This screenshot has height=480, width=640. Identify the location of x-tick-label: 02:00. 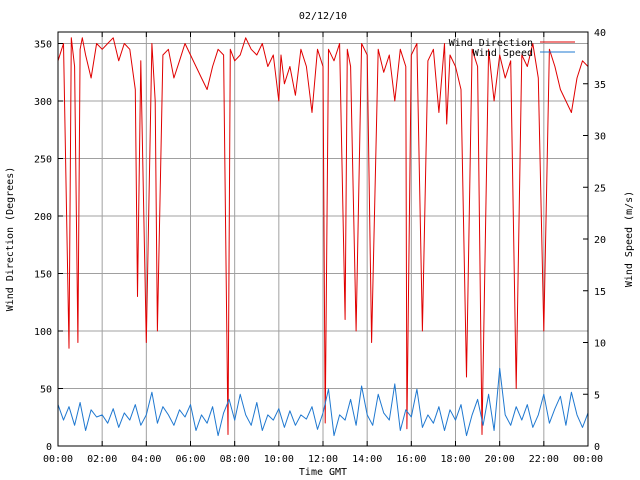
(102, 459).